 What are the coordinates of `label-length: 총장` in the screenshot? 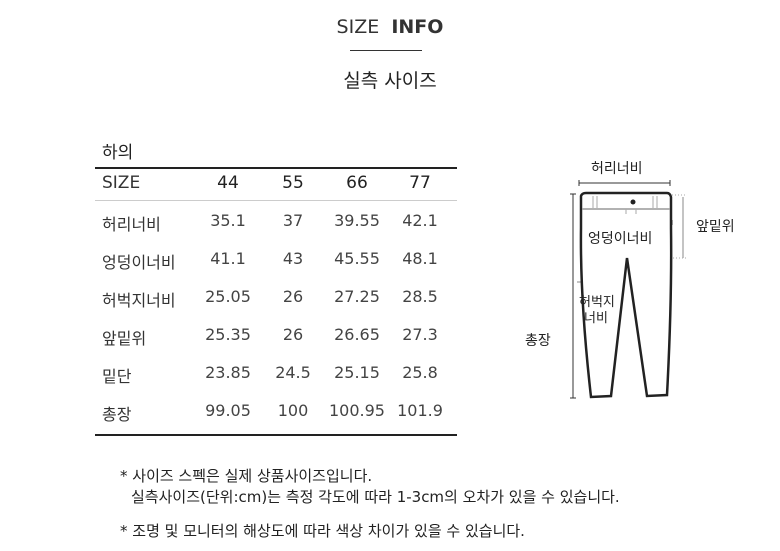 It's located at (538, 341).